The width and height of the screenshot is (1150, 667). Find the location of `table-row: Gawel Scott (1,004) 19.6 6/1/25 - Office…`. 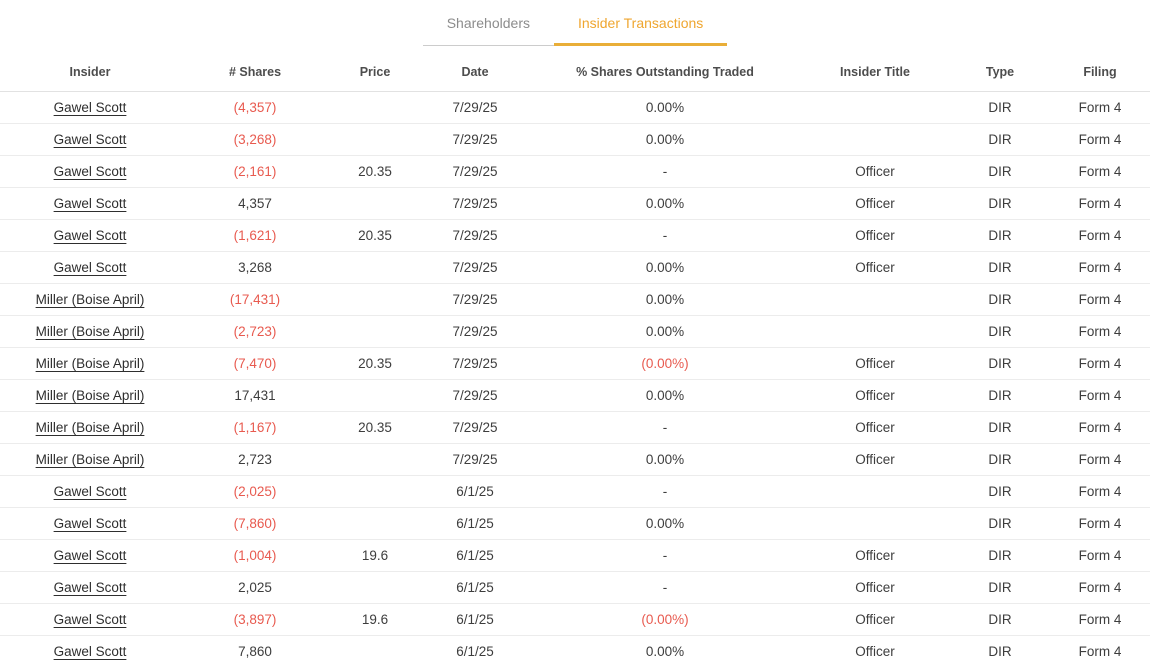

table-row: Gawel Scott (1,004) 19.6 6/1/25 - Office… is located at coordinates (575, 555).